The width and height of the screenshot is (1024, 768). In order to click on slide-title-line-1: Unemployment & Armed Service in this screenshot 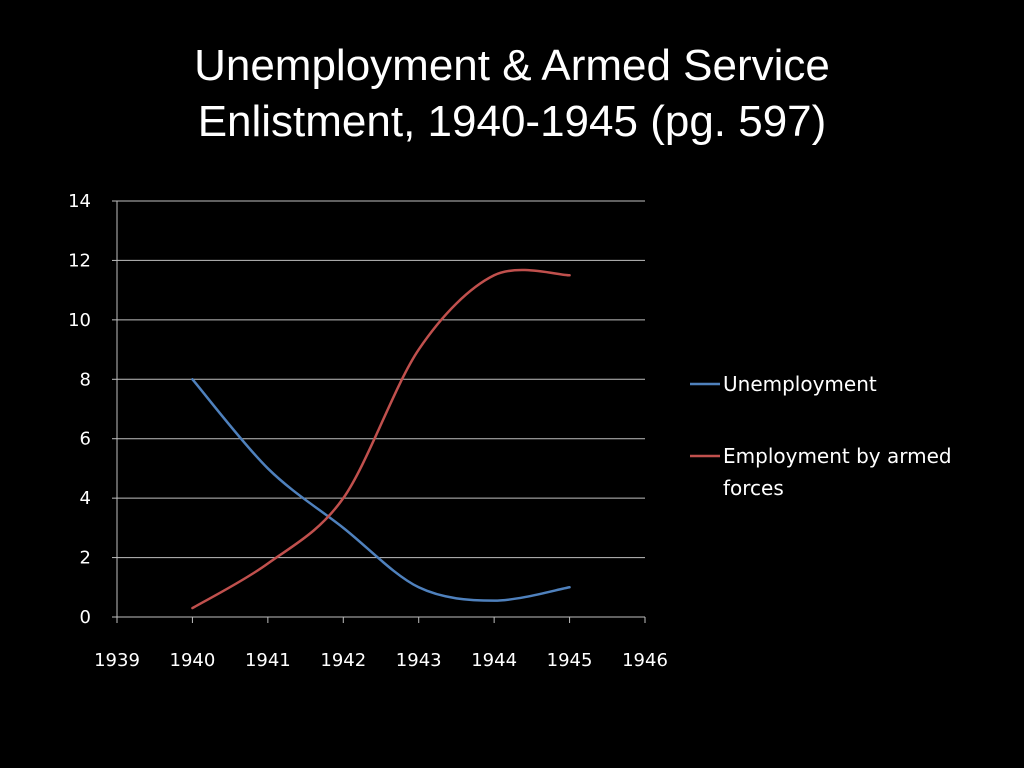, I will do `click(512, 65)`.